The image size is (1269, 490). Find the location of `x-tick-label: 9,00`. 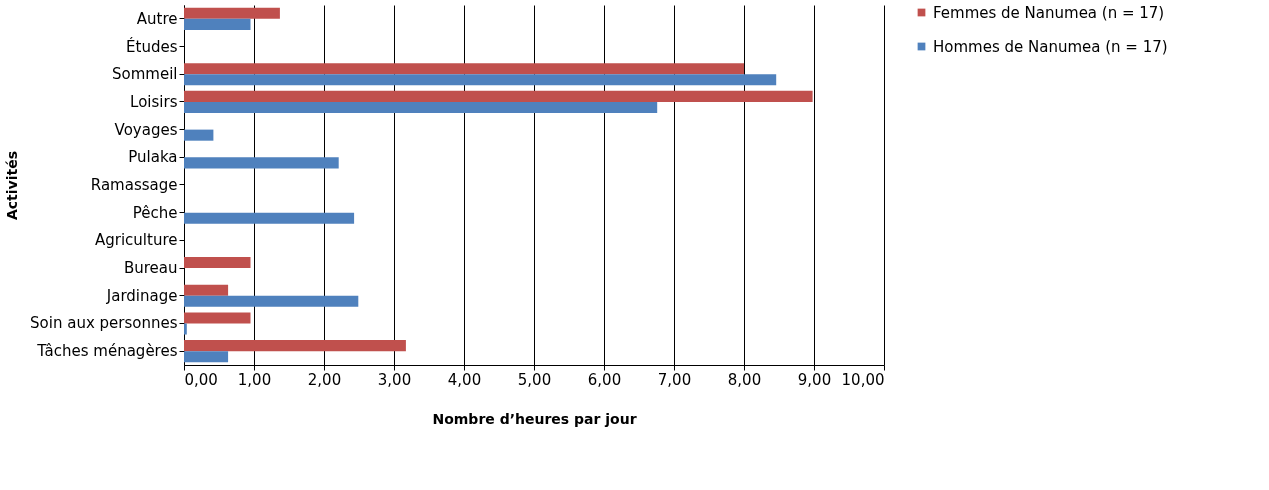

x-tick-label: 9,00 is located at coordinates (814, 379).